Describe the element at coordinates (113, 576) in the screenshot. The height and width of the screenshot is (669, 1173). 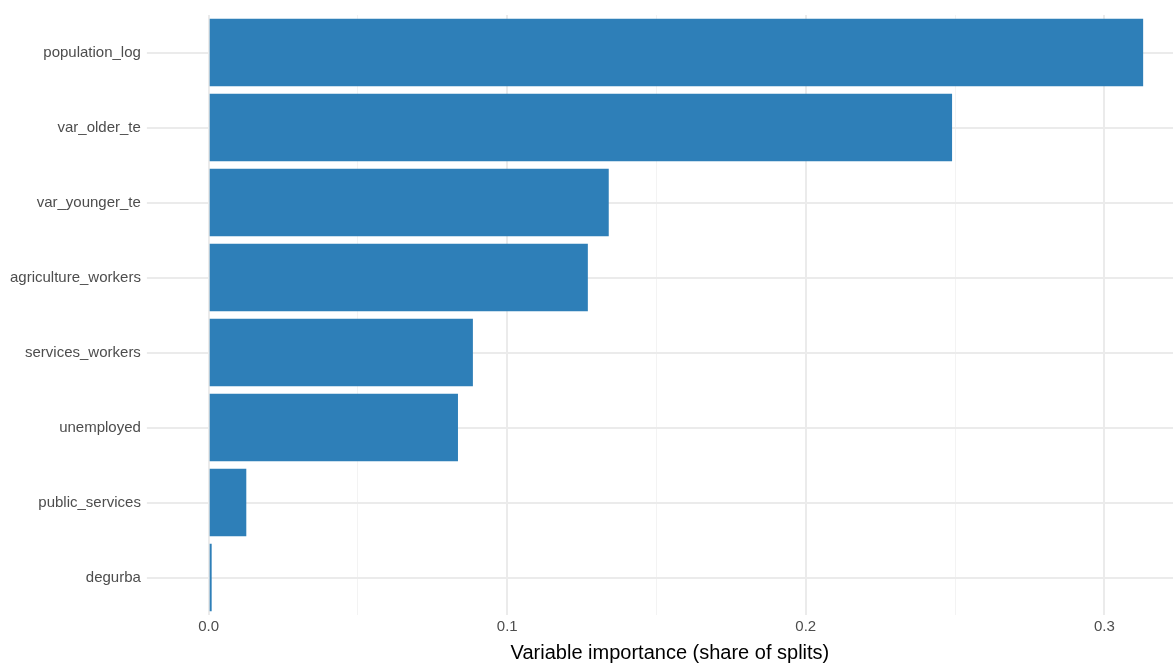
I see `y-tick-label: degurba` at that location.